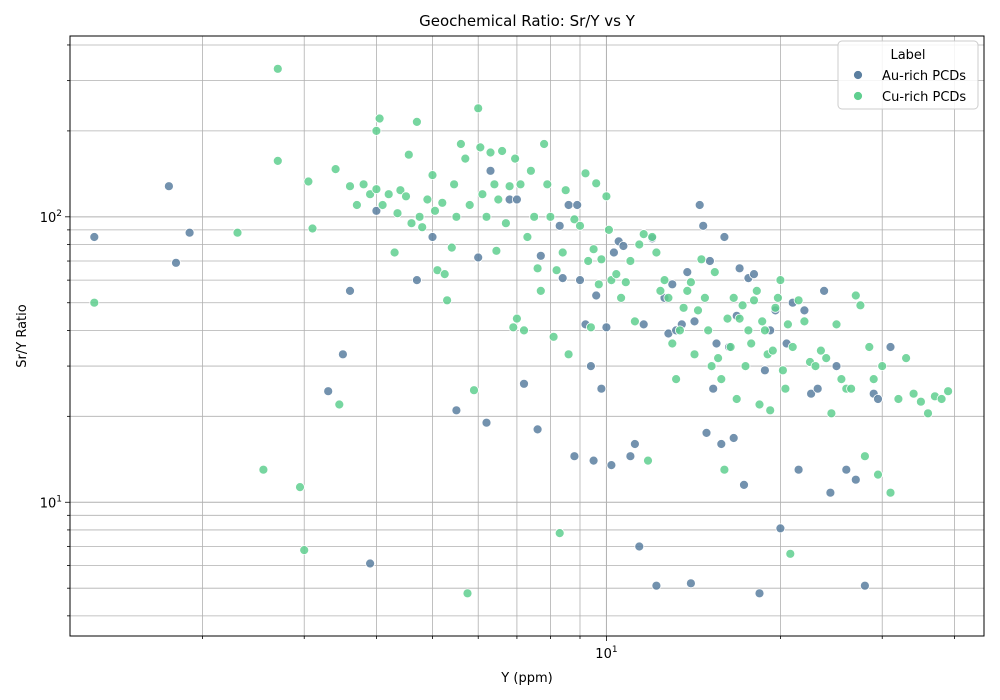 This screenshot has height=700, width=1000. I want to click on x-axis-label: Y (ppm), so click(526, 678).